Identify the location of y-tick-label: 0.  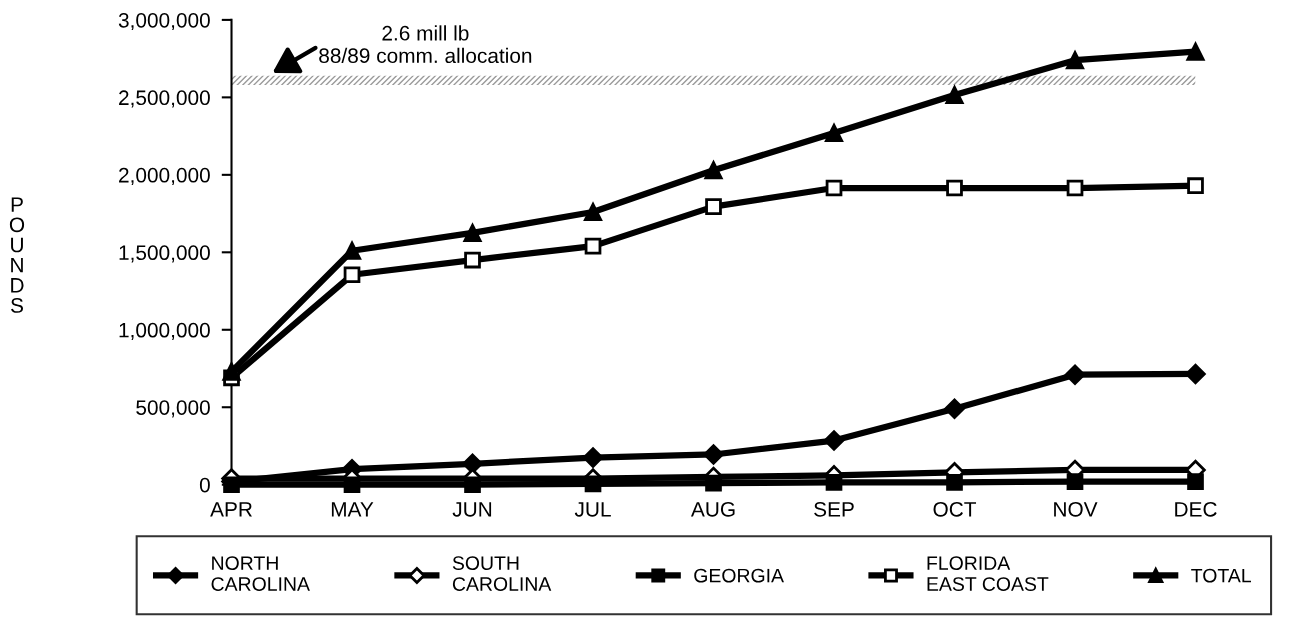
(204, 485).